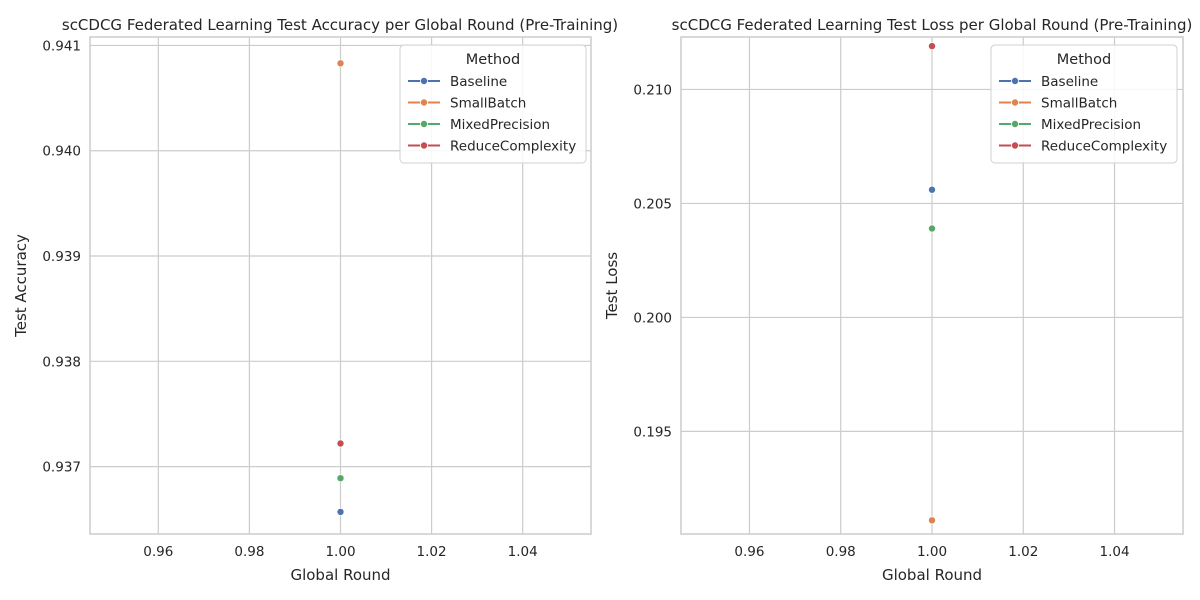 This screenshot has height=600, width=1200. Describe the element at coordinates (612, 286) in the screenshot. I see `y-axis-label: Test Loss` at that location.